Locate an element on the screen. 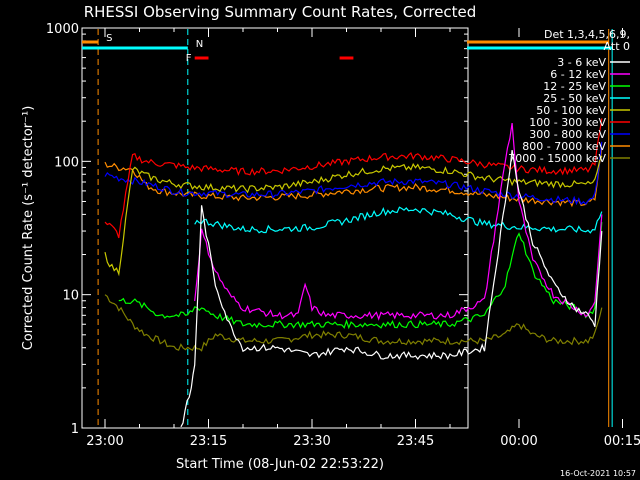 This screenshot has height=480, width=640. y-tick-label: 100 is located at coordinates (66, 162).